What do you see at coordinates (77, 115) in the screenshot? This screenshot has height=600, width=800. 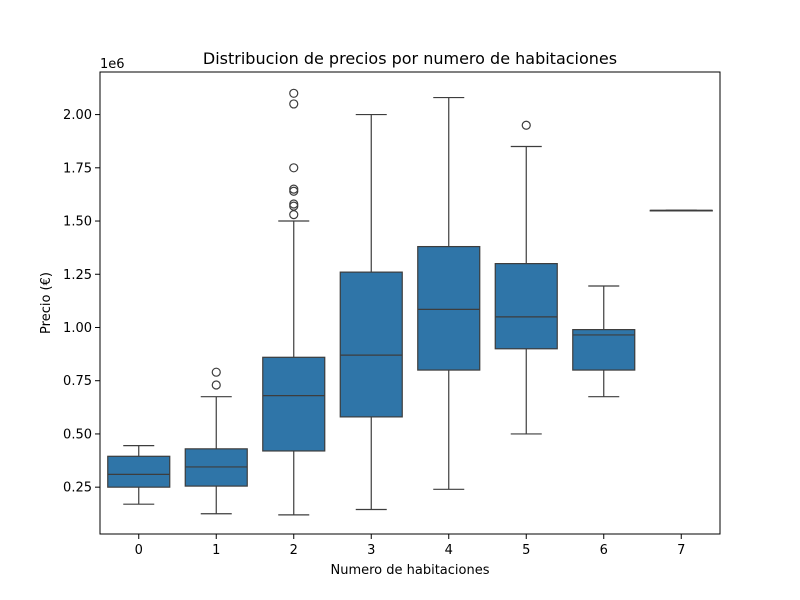 I see `y-tick-label-7: 2.00` at bounding box center [77, 115].